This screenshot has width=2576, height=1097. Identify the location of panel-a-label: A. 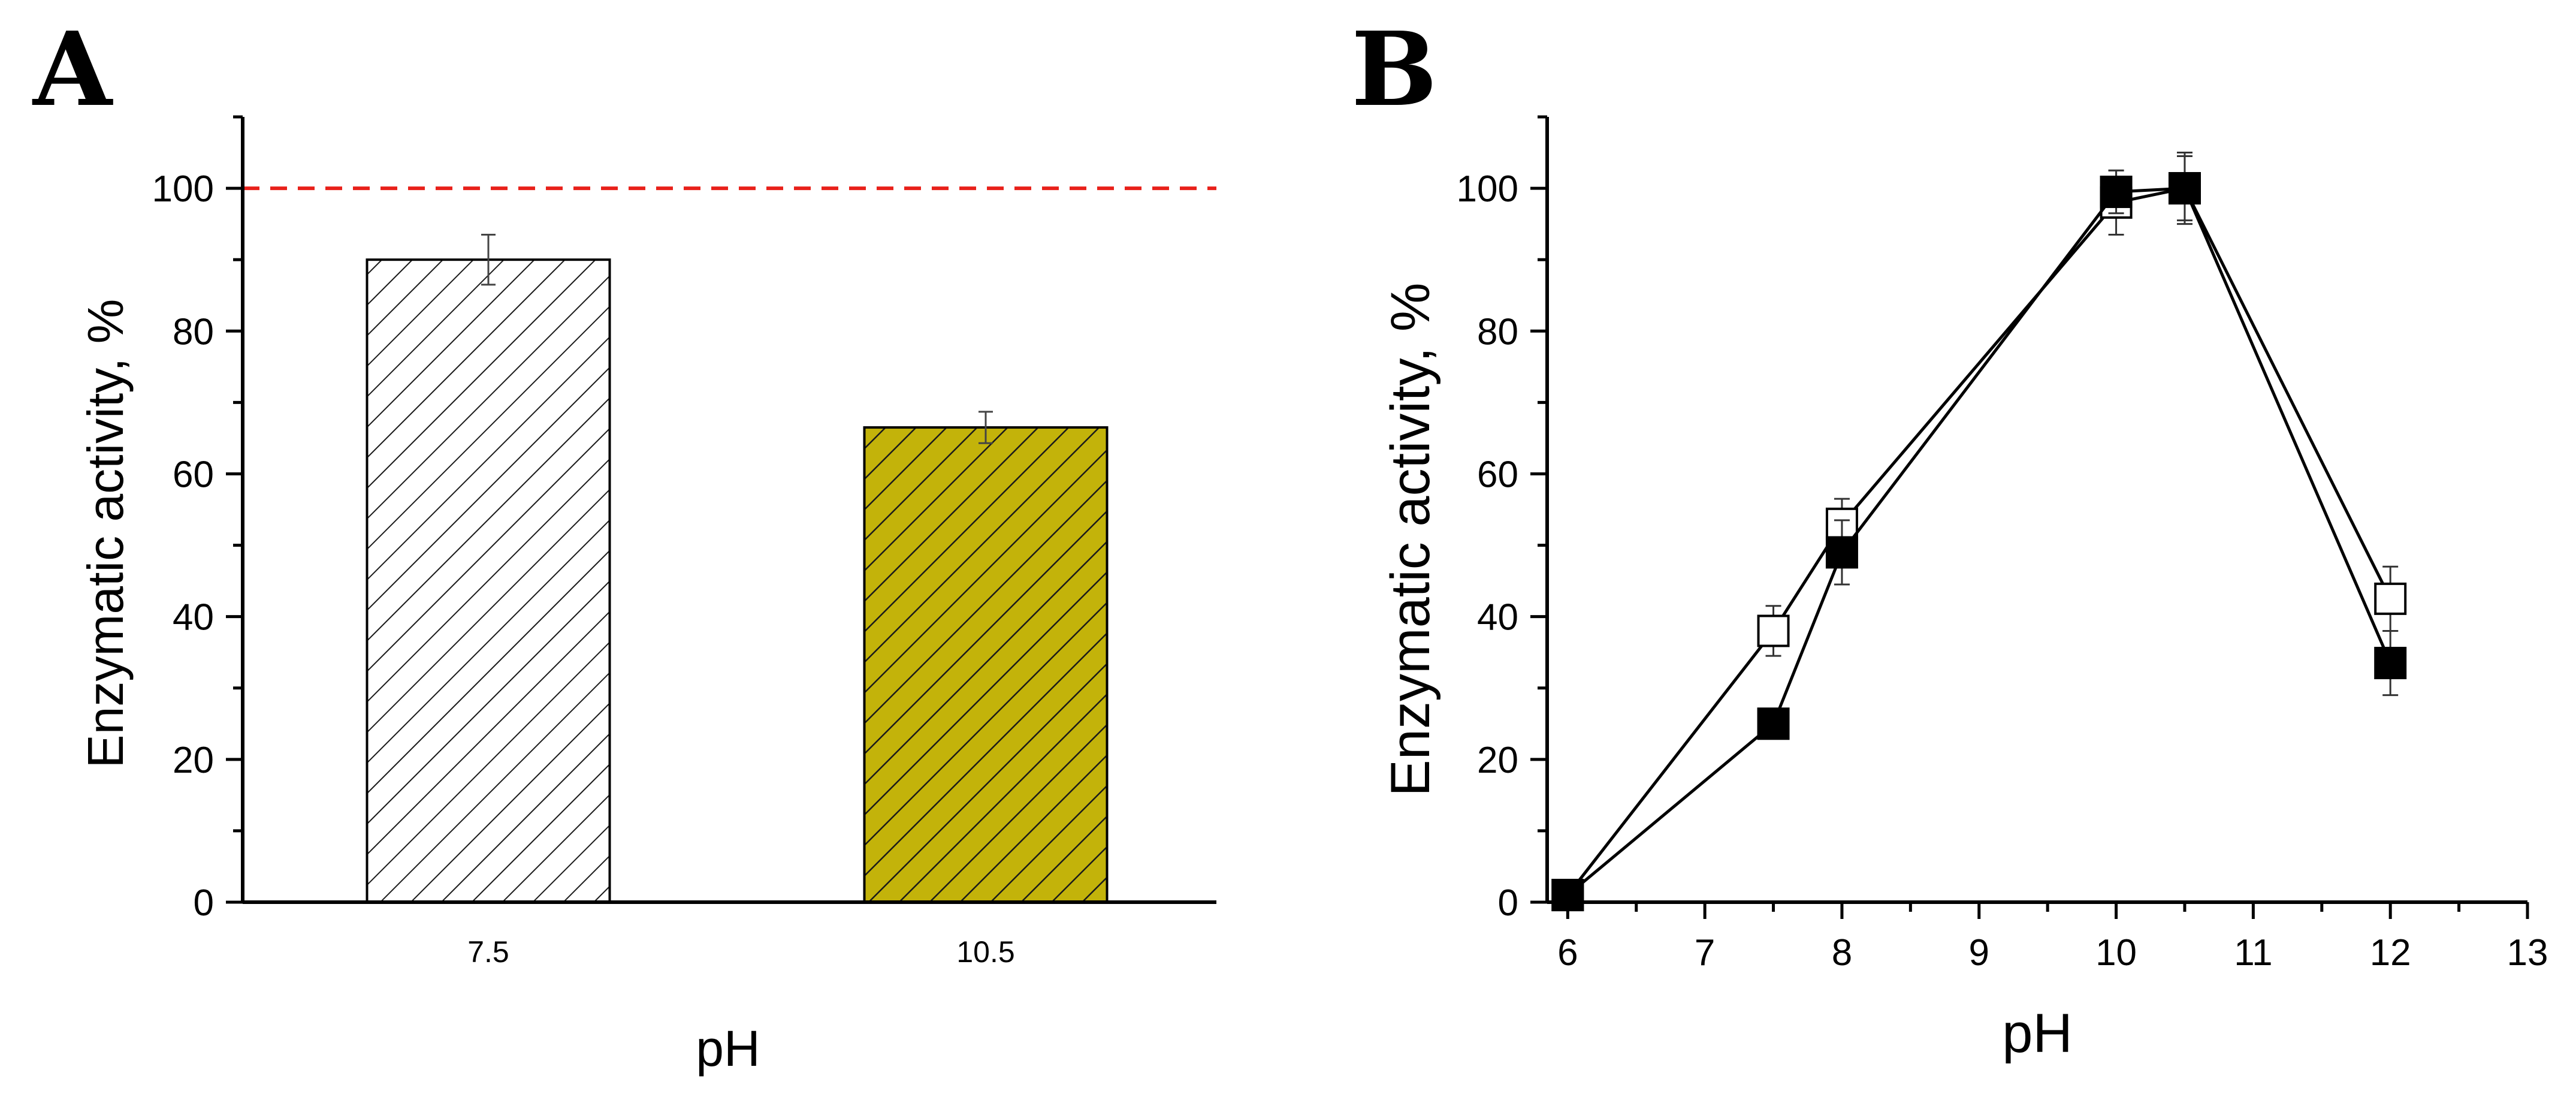
(73, 70).